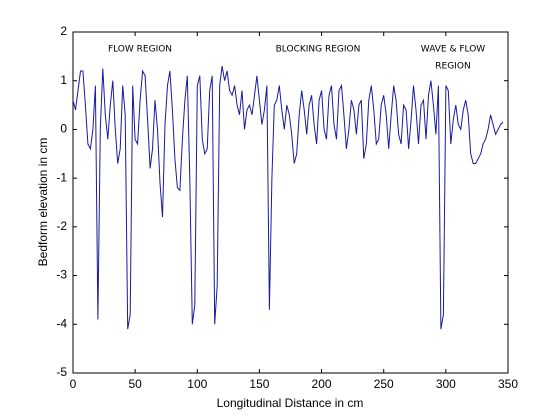  I want to click on annotation: BLOCKING REGION, so click(318, 50).